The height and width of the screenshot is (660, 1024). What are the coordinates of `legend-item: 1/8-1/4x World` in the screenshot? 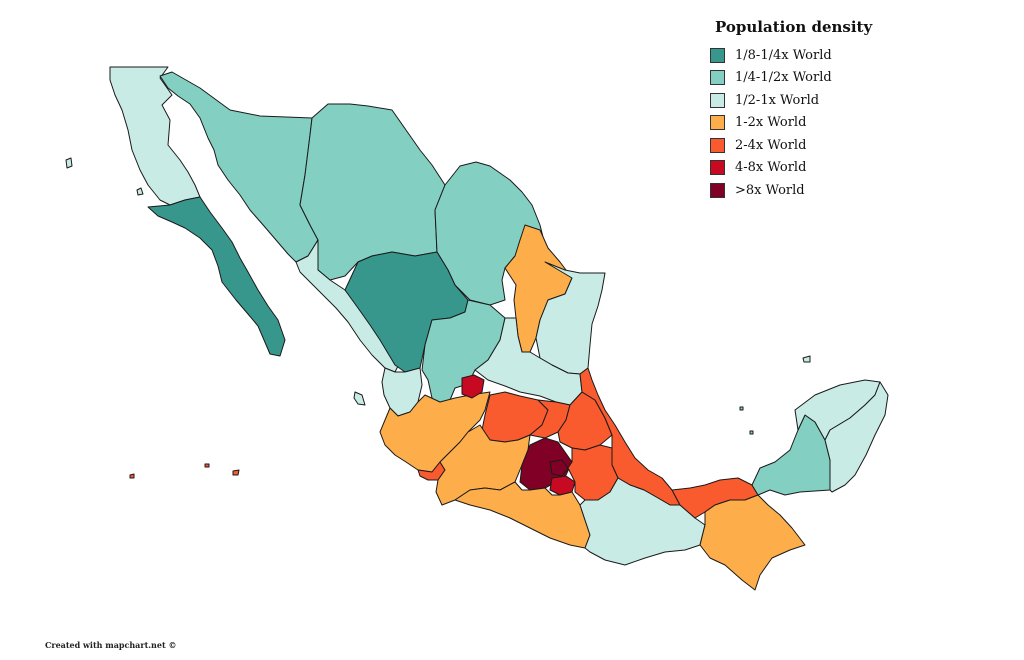 It's located at (820, 55).